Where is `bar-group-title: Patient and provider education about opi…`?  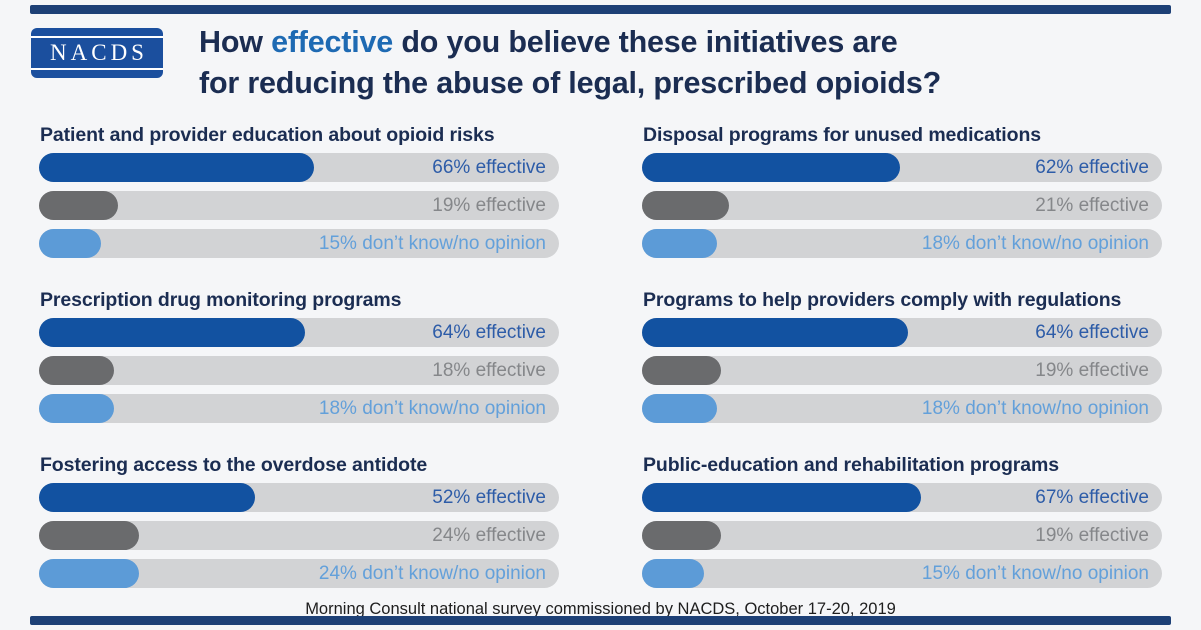 bar-group-title: Patient and provider education about opi… is located at coordinates (267, 135).